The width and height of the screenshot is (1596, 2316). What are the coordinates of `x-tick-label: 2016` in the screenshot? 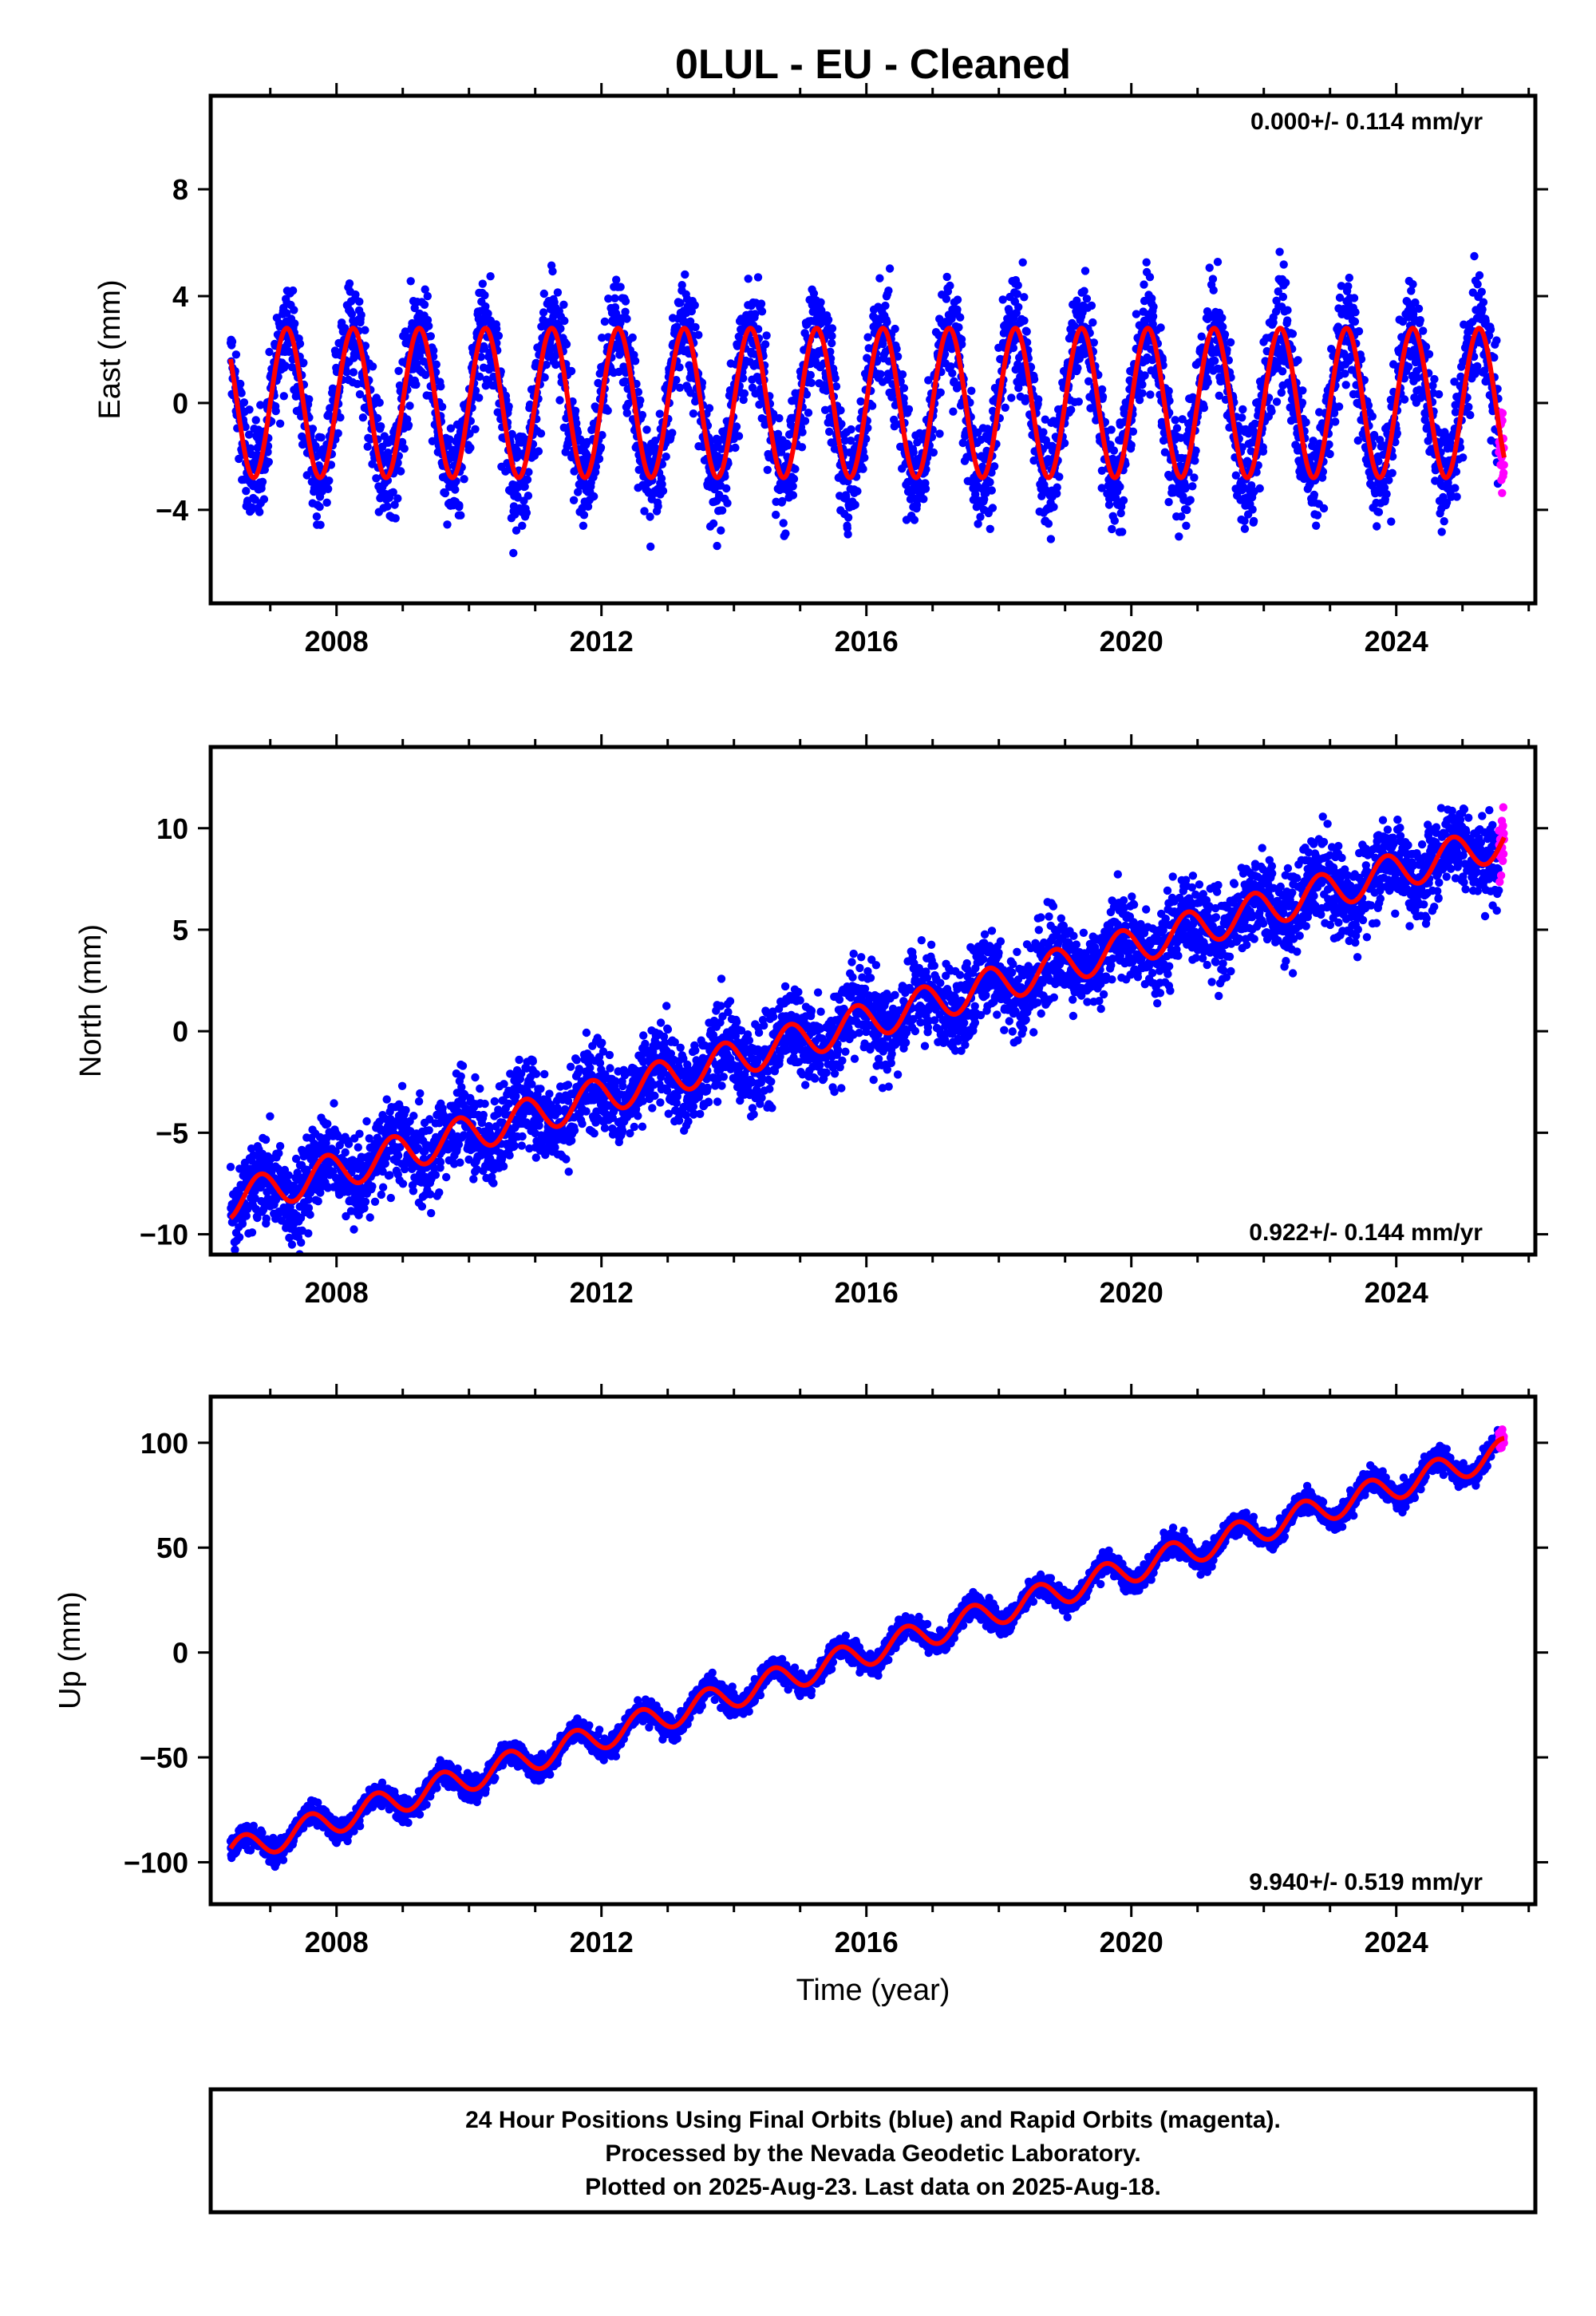 It's located at (867, 641).